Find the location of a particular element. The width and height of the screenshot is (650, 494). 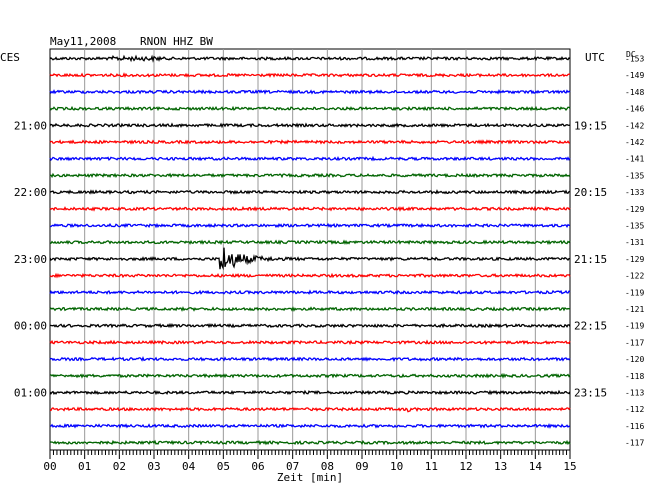

x-axis: 00 01 02 03 04 05 06 07 08 09 10 11 12 13 14 15 is located at coordinates (310, 461).